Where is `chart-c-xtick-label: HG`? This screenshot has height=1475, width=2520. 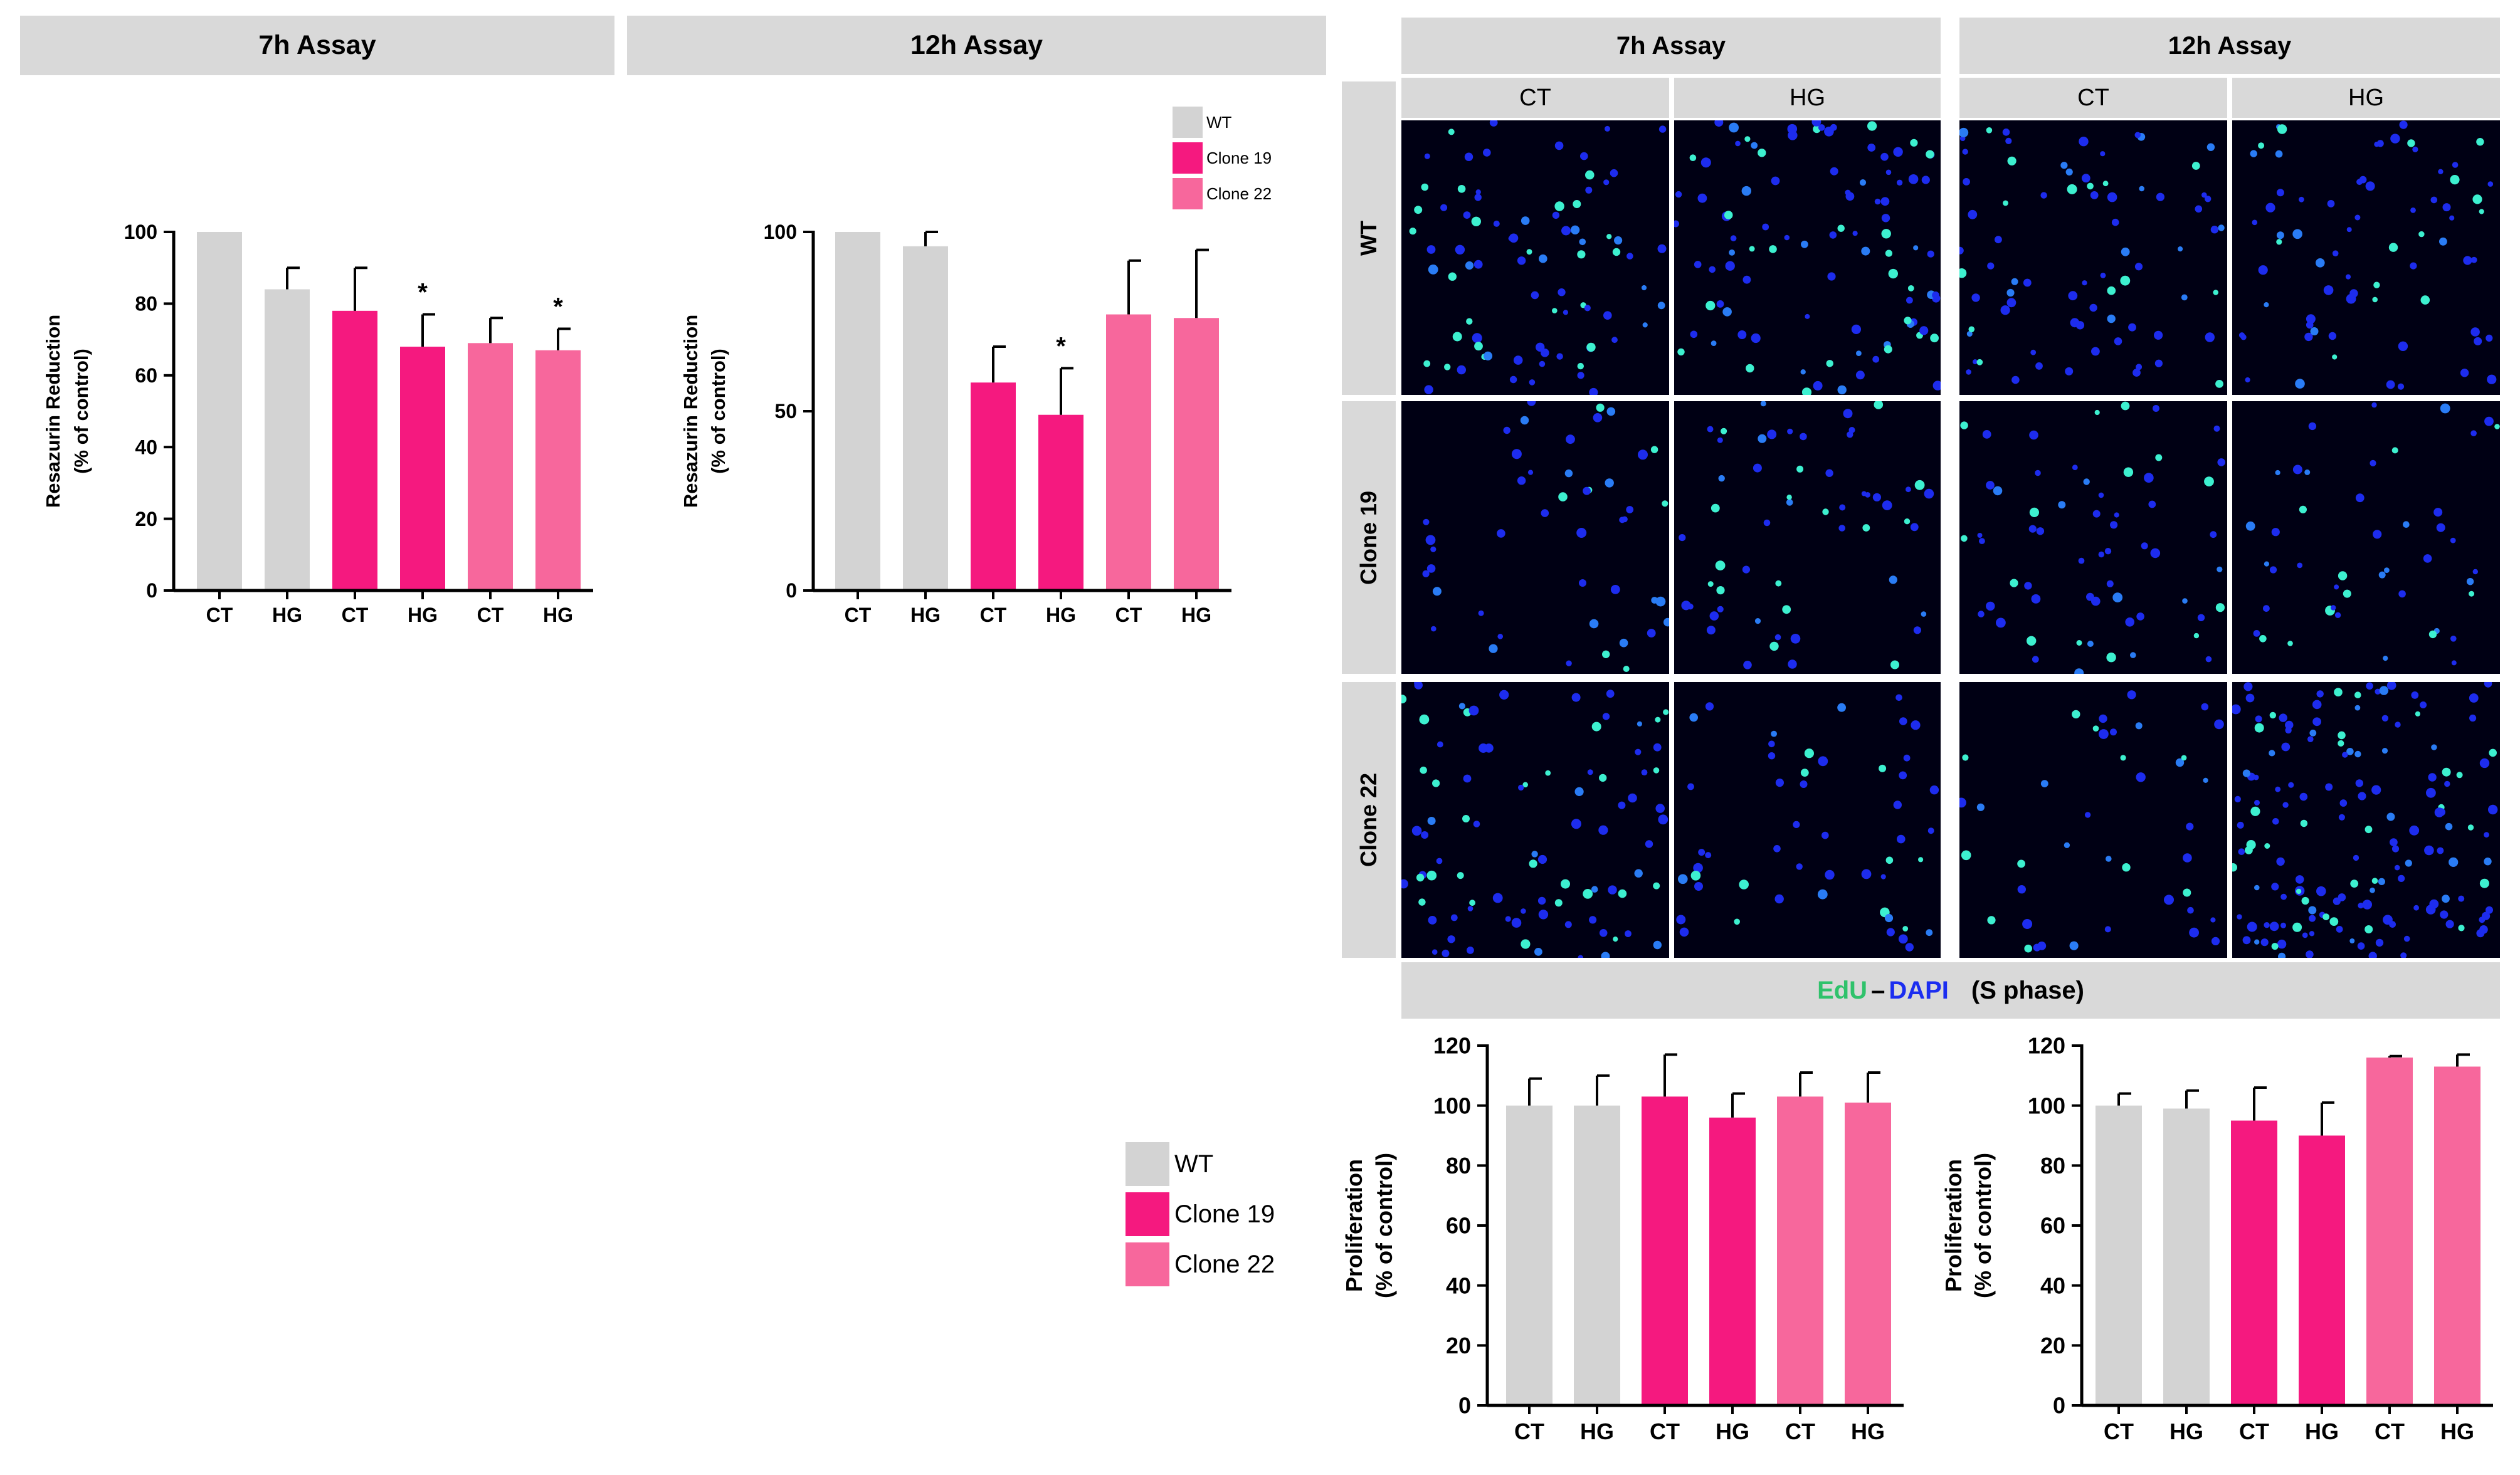 chart-c-xtick-label: HG is located at coordinates (1597, 1431).